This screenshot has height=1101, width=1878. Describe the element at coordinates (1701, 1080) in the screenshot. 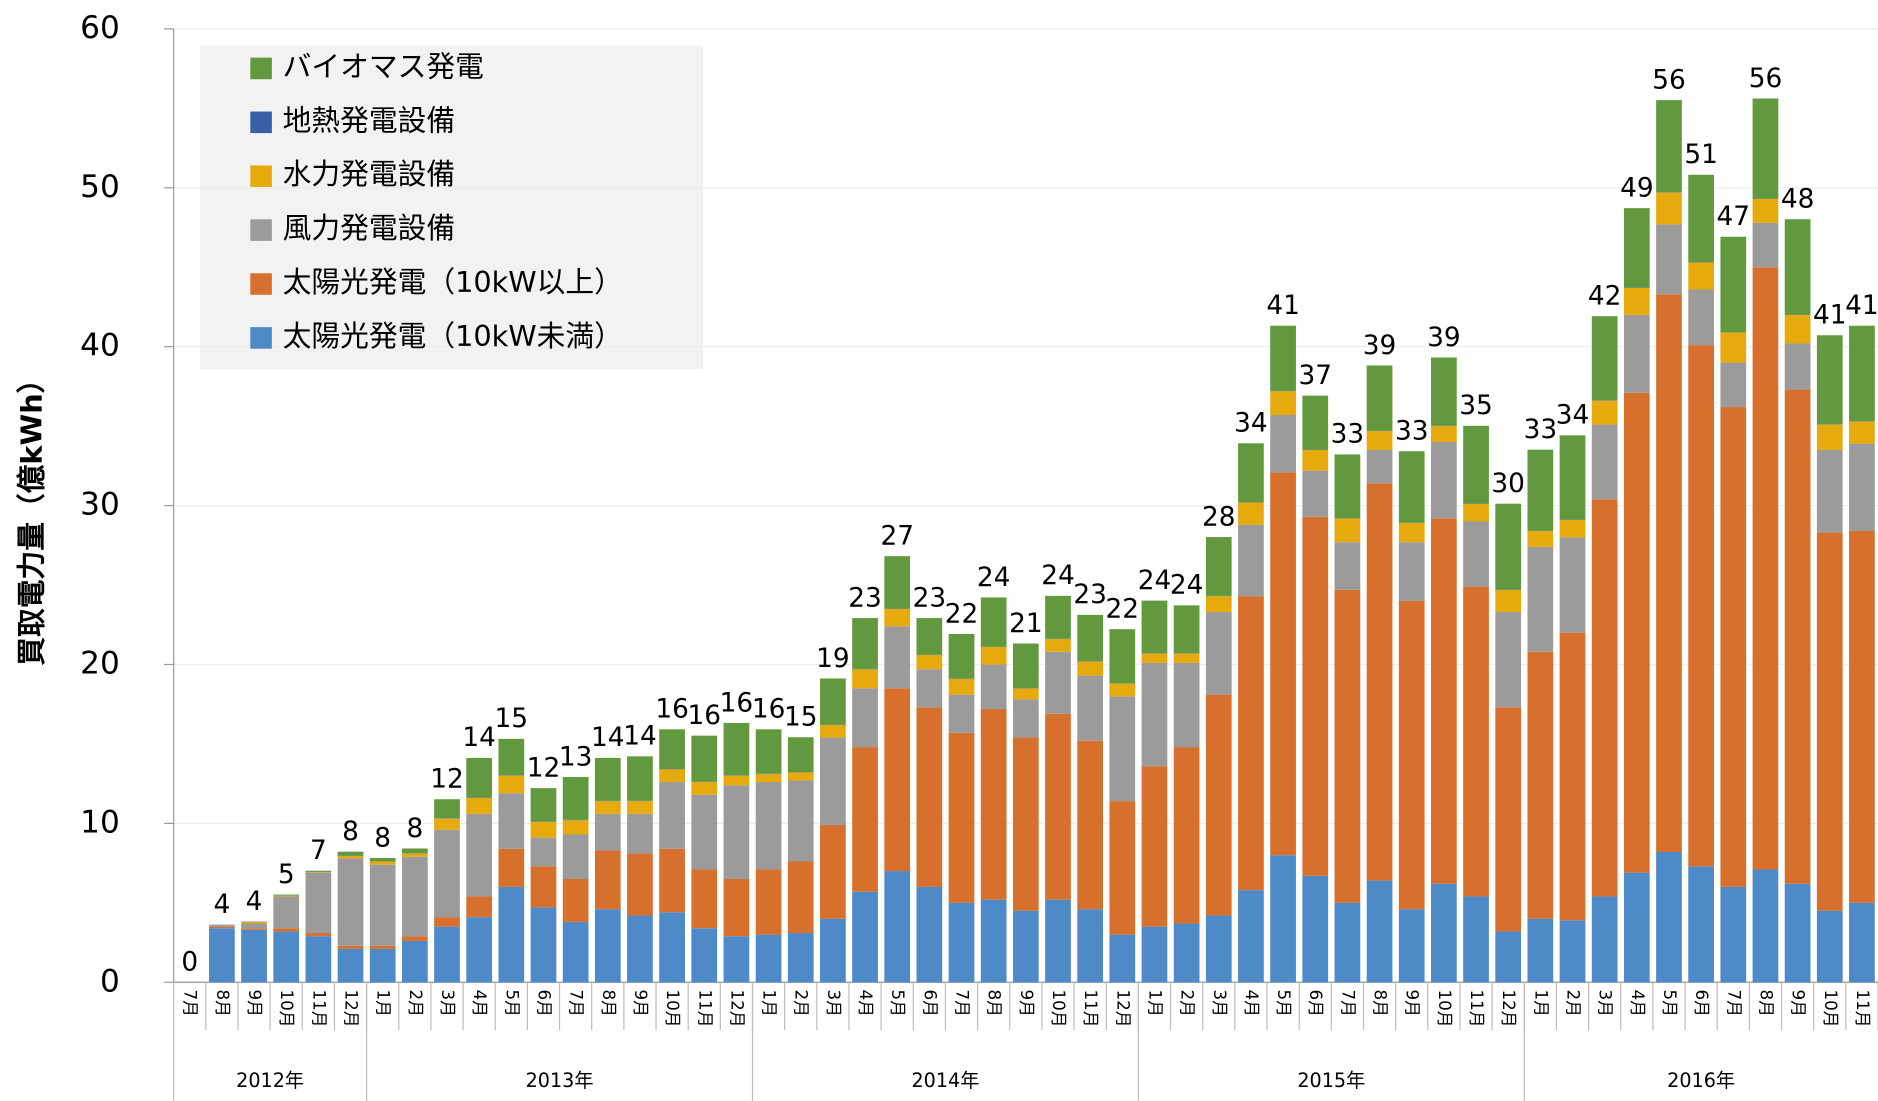

I see `year-label: 2016年` at that location.